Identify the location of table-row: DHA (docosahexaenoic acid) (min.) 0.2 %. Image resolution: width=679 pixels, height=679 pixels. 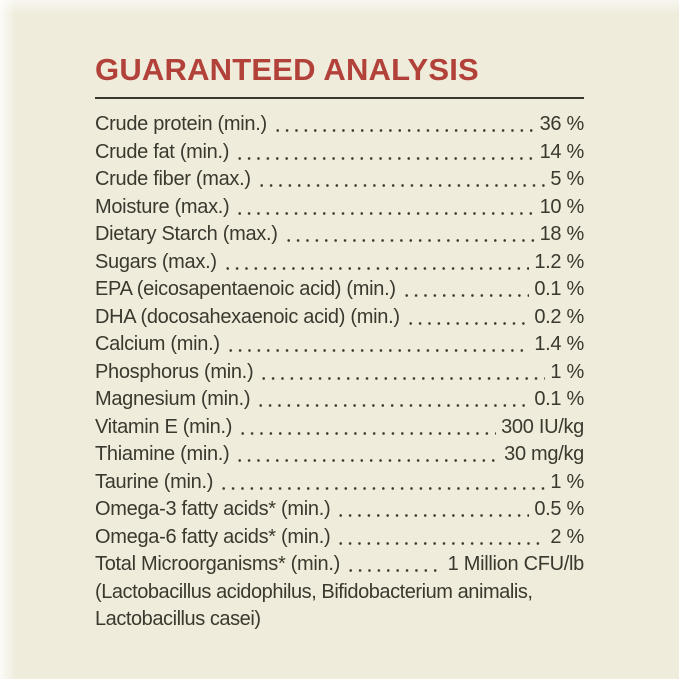
(339, 317).